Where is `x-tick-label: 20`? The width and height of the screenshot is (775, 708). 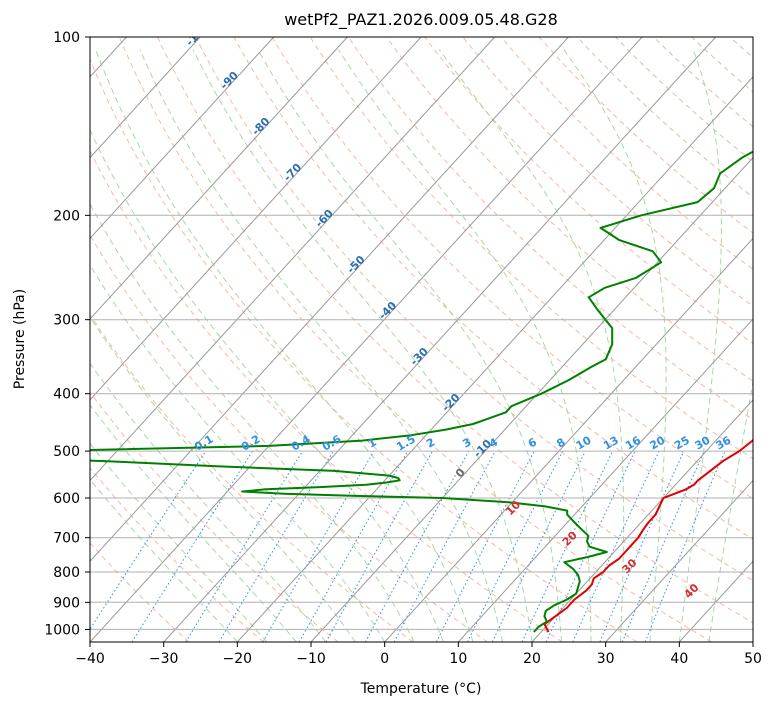 x-tick-label: 20 is located at coordinates (532, 659).